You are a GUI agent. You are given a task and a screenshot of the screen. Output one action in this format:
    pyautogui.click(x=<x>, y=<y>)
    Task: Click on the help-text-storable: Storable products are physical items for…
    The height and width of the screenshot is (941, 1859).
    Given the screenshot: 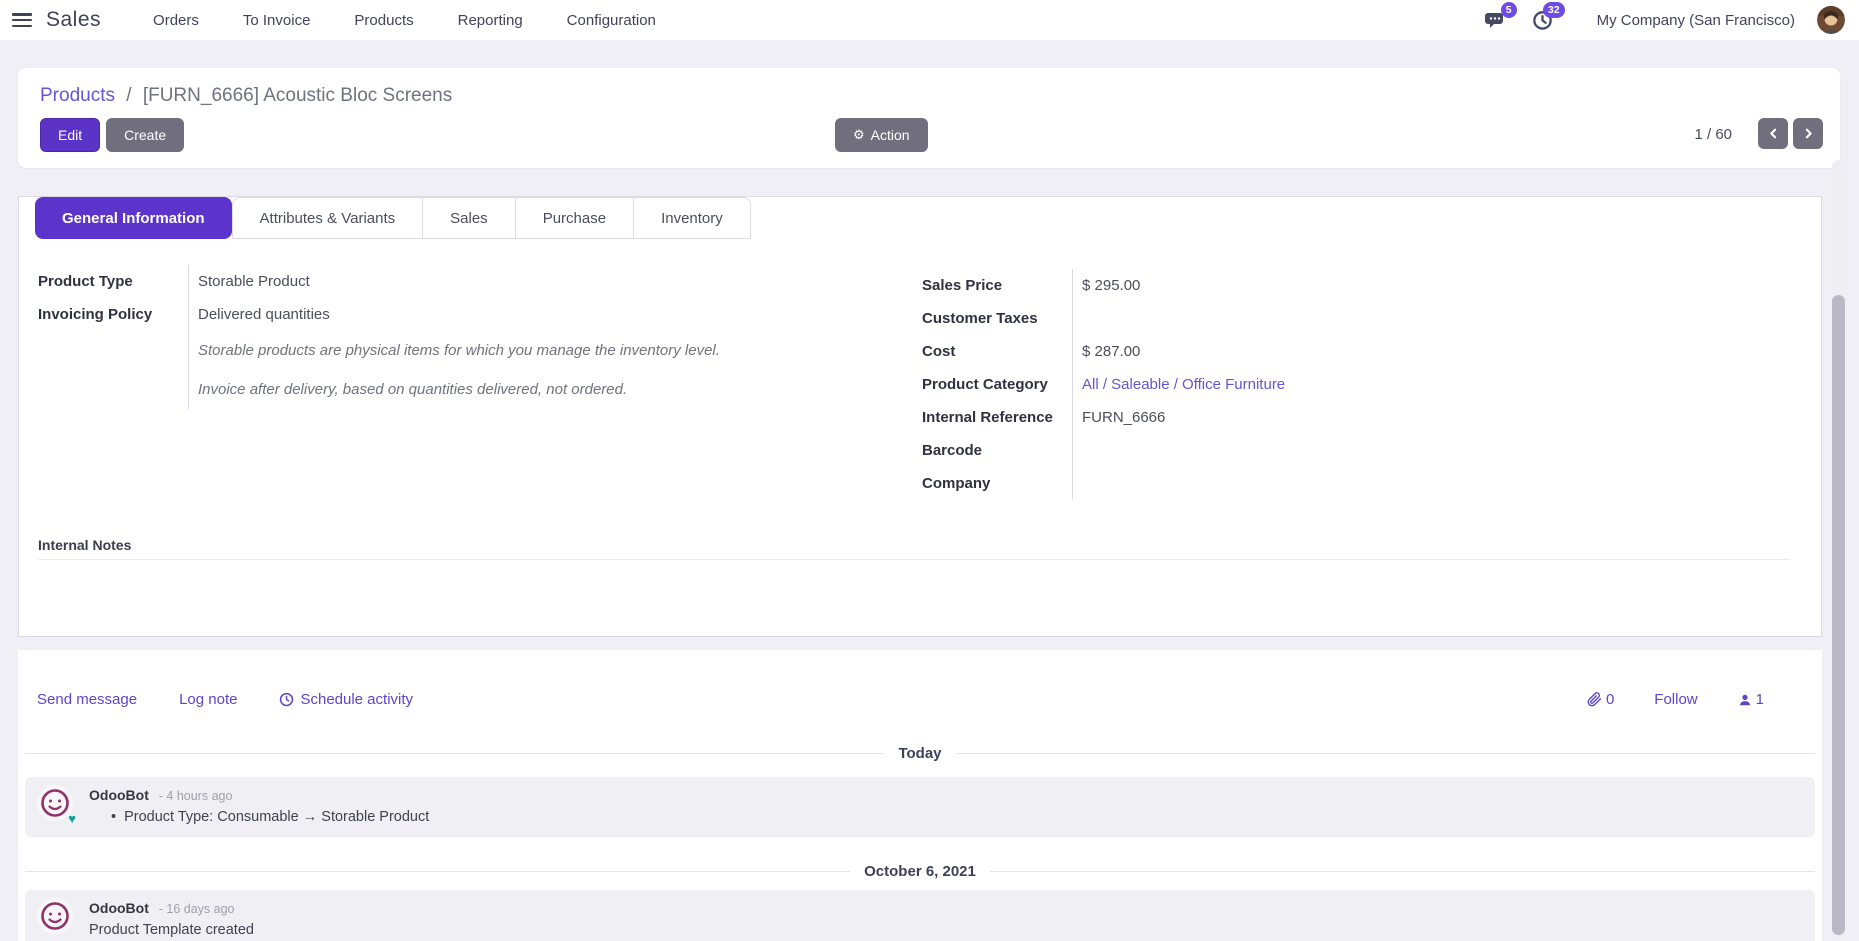 What is the action you would take?
    pyautogui.click(x=548, y=350)
    